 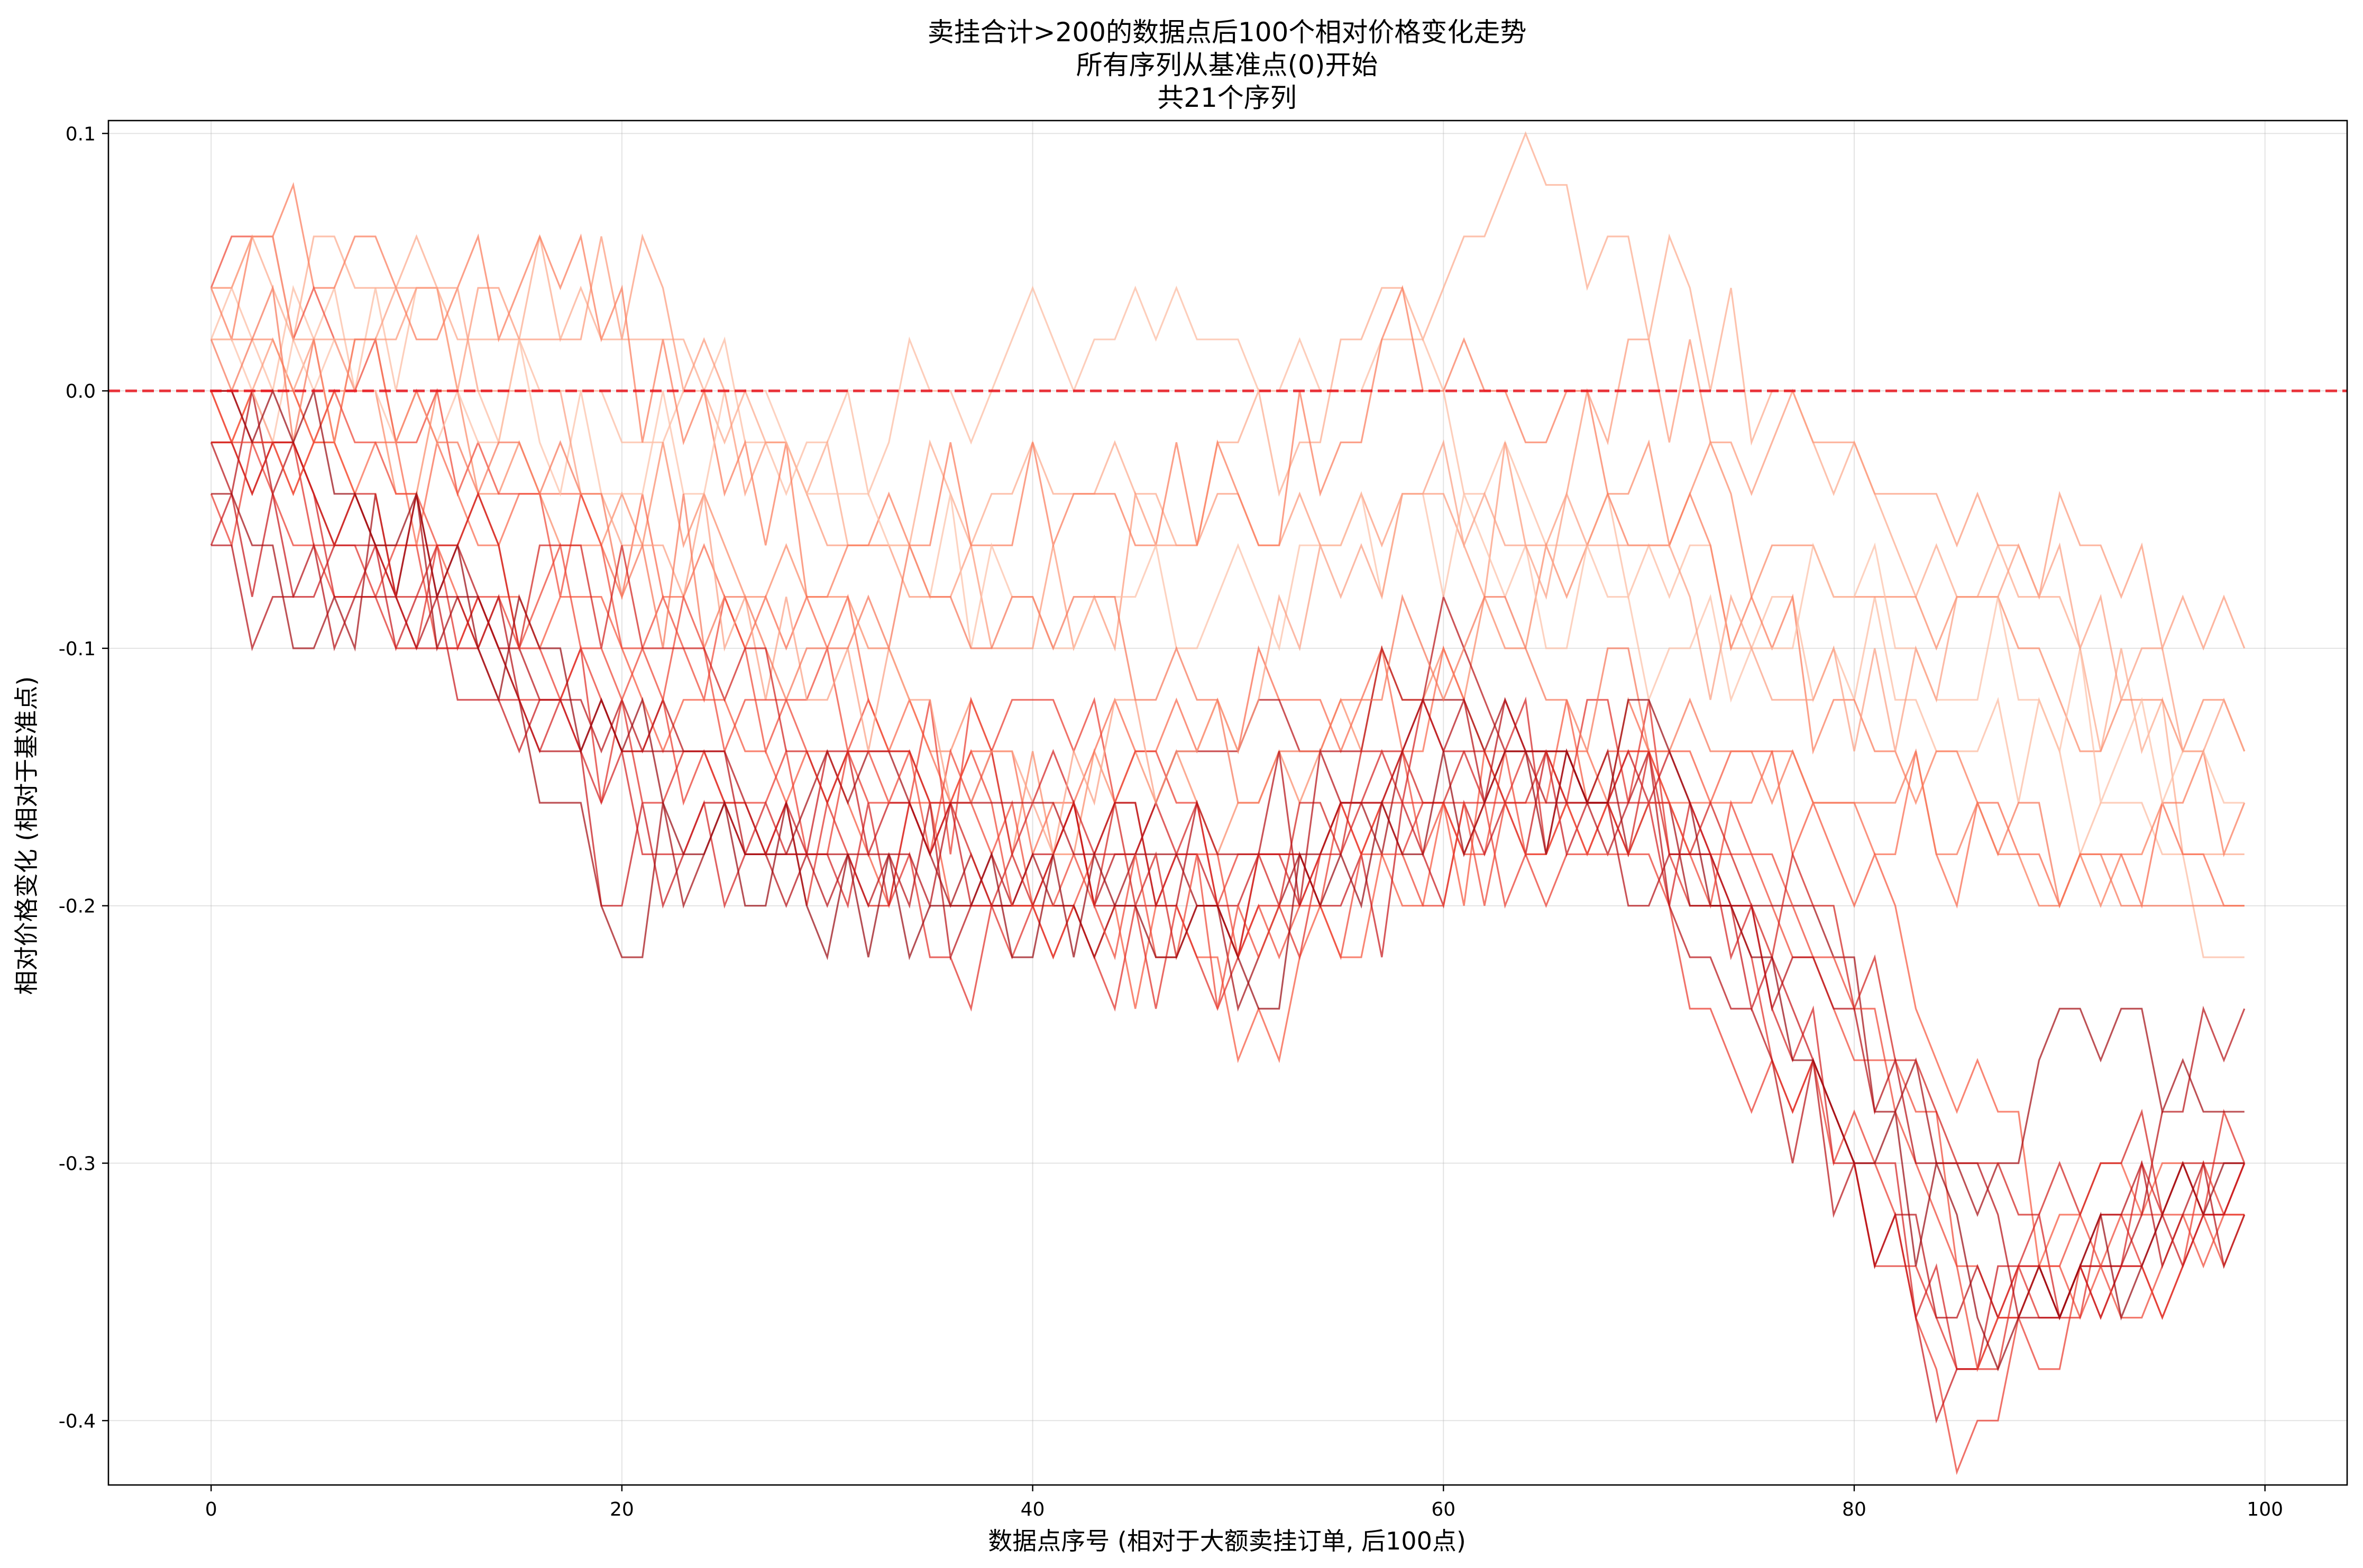 What do you see at coordinates (1854, 1509) in the screenshot?
I see `x-tick-label: 80` at bounding box center [1854, 1509].